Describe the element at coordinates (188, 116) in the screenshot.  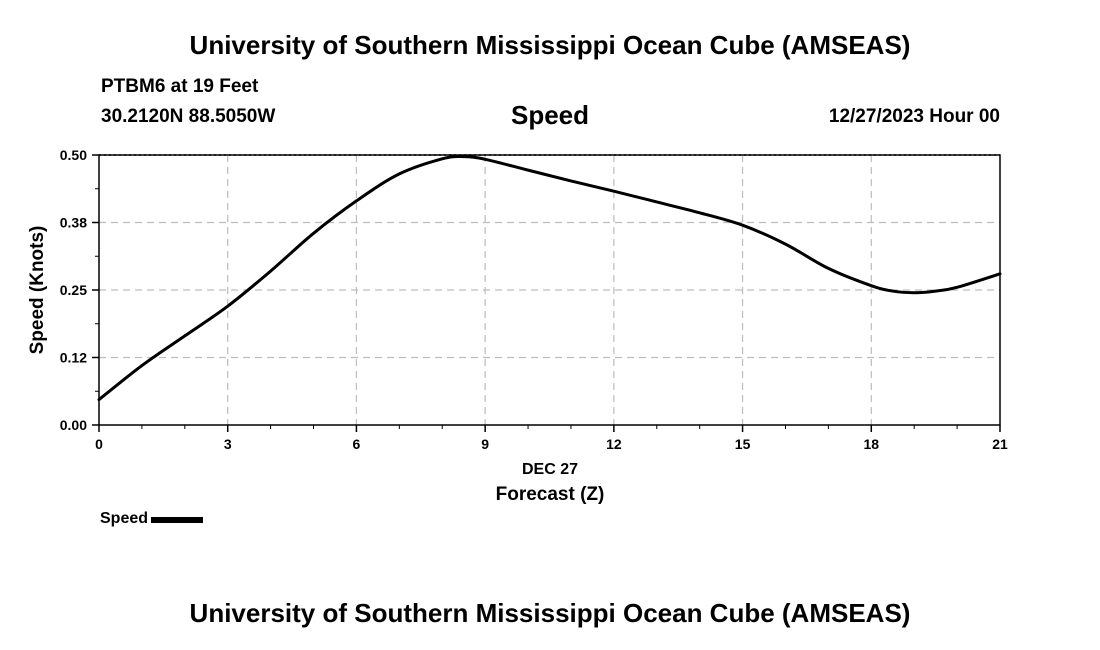
I see `coordinates-label: 30.2120N 88.5050W` at that location.